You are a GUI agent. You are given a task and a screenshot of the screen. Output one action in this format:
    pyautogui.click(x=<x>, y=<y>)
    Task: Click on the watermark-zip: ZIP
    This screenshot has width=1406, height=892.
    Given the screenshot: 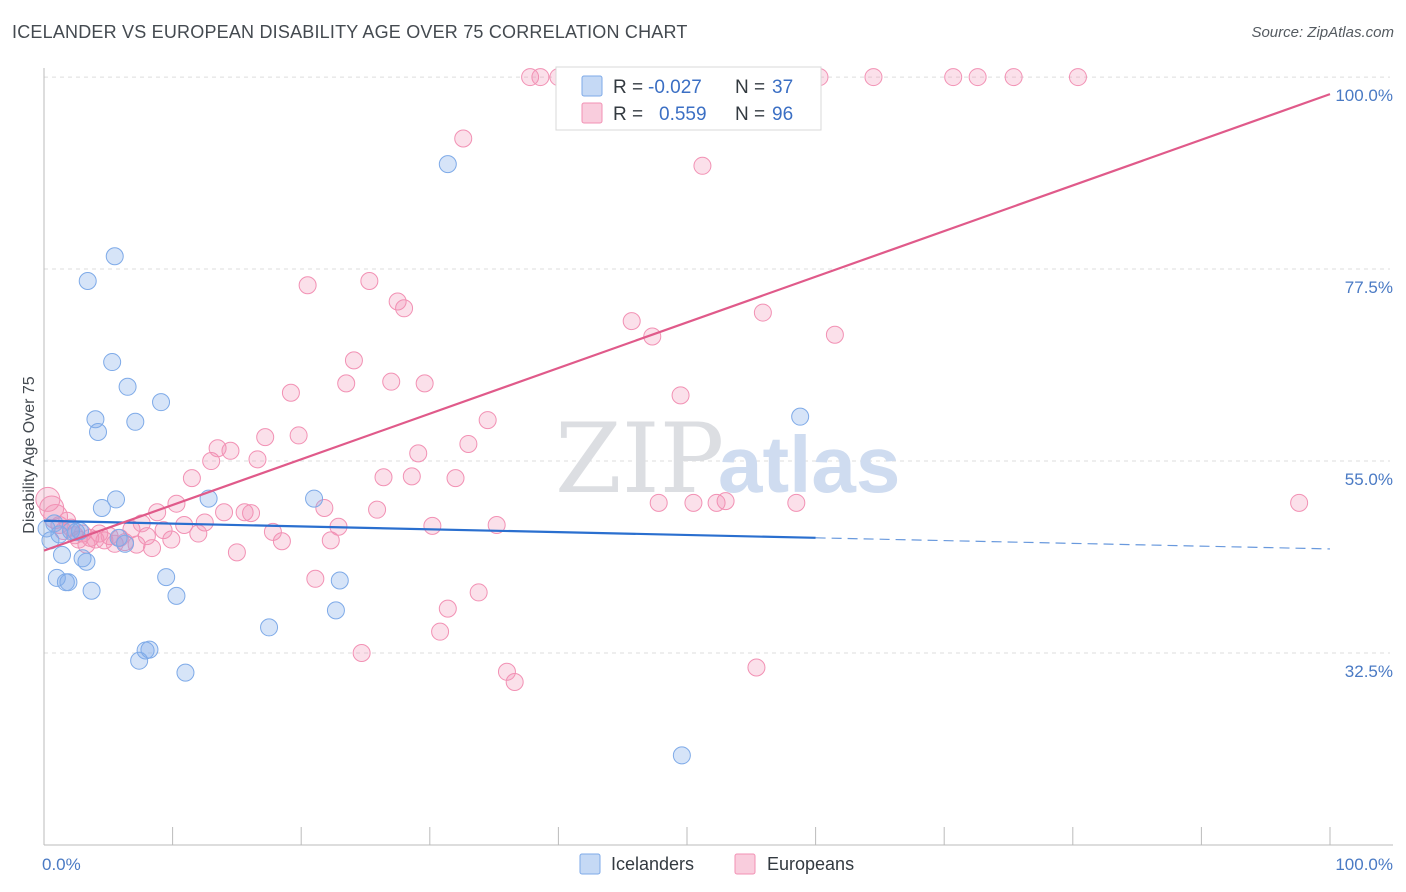 What is the action you would take?
    pyautogui.click(x=639, y=459)
    